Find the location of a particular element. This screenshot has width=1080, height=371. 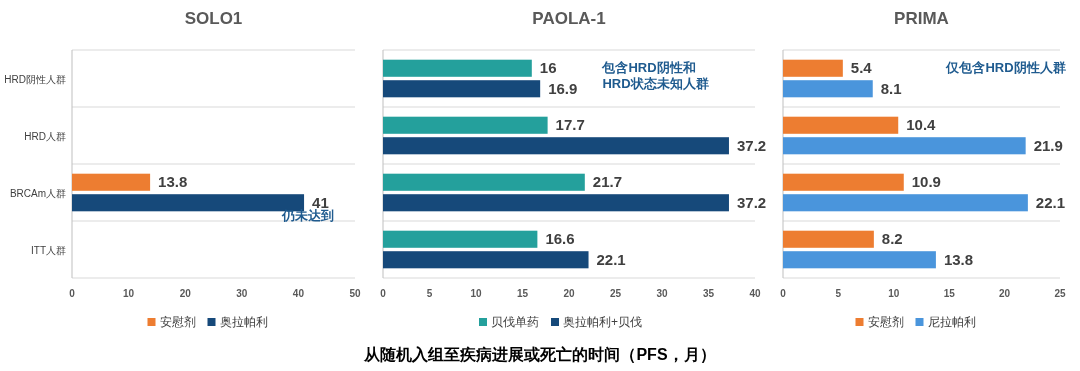

data-label: 16.9 is located at coordinates (563, 88).